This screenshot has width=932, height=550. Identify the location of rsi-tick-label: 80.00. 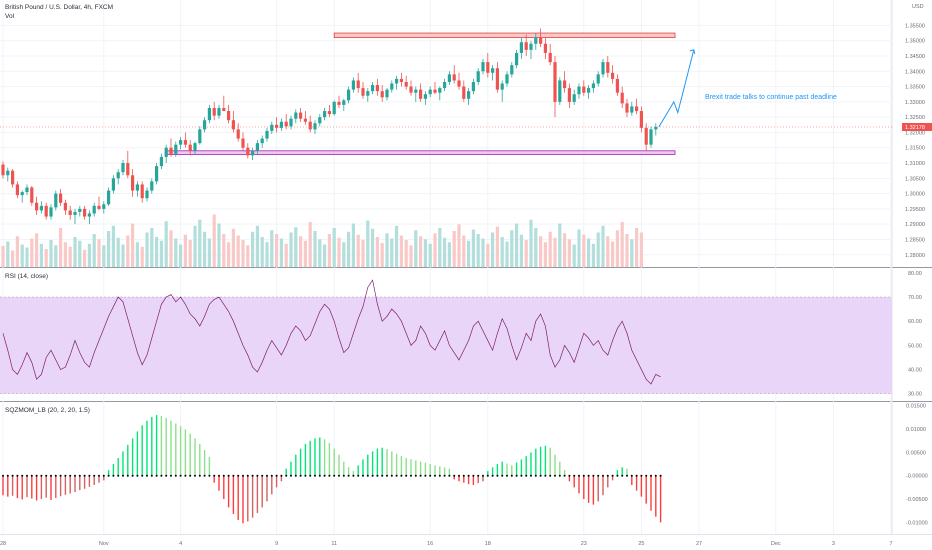
(915, 274).